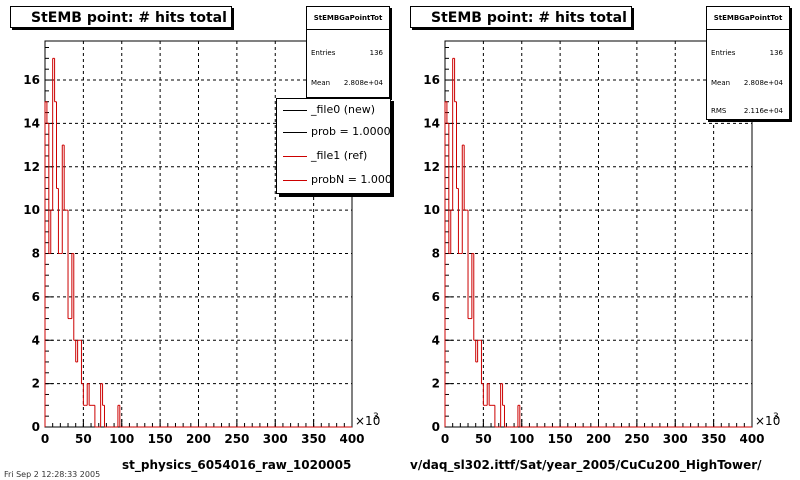 The image size is (800, 480). I want to click on right-y-tick-label: 4, so click(436, 340).